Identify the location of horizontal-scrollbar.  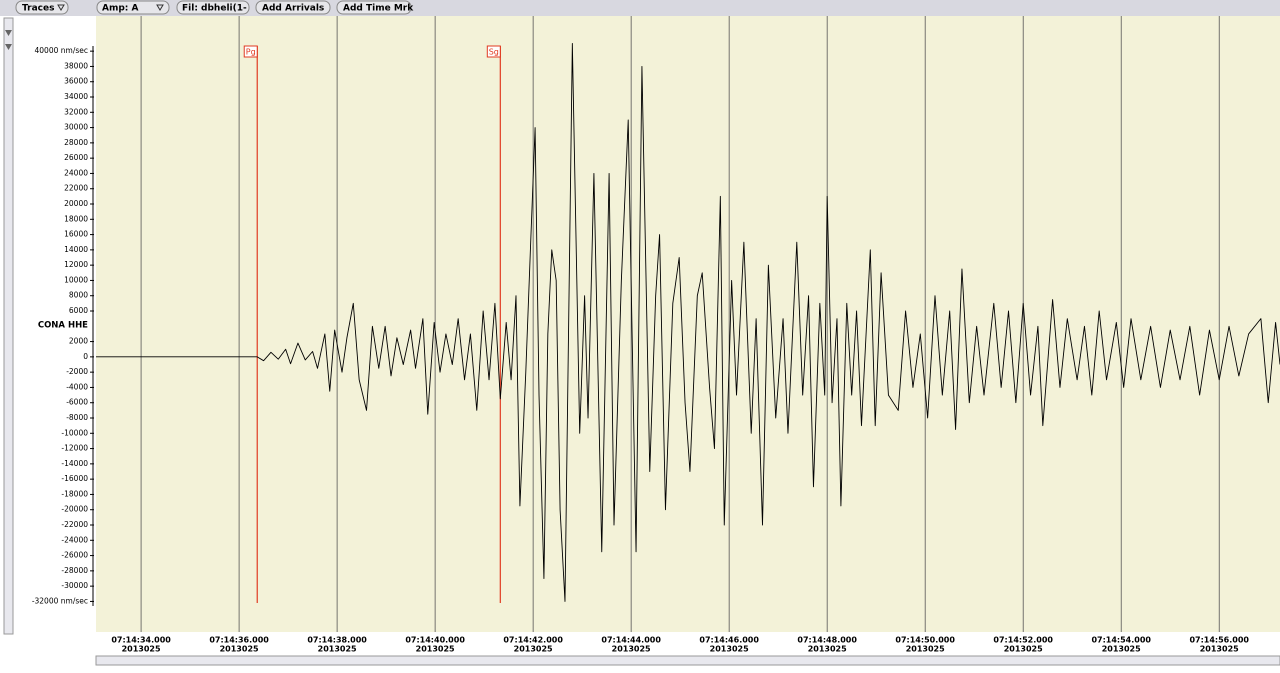
(687, 660).